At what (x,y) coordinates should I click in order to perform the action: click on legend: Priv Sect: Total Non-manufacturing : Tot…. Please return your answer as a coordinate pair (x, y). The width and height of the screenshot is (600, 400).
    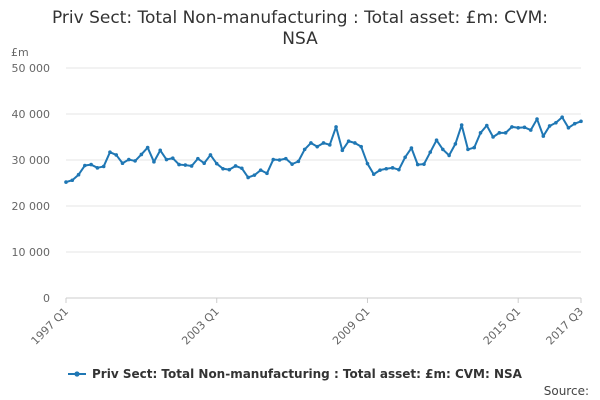
    Looking at the image, I should click on (295, 374).